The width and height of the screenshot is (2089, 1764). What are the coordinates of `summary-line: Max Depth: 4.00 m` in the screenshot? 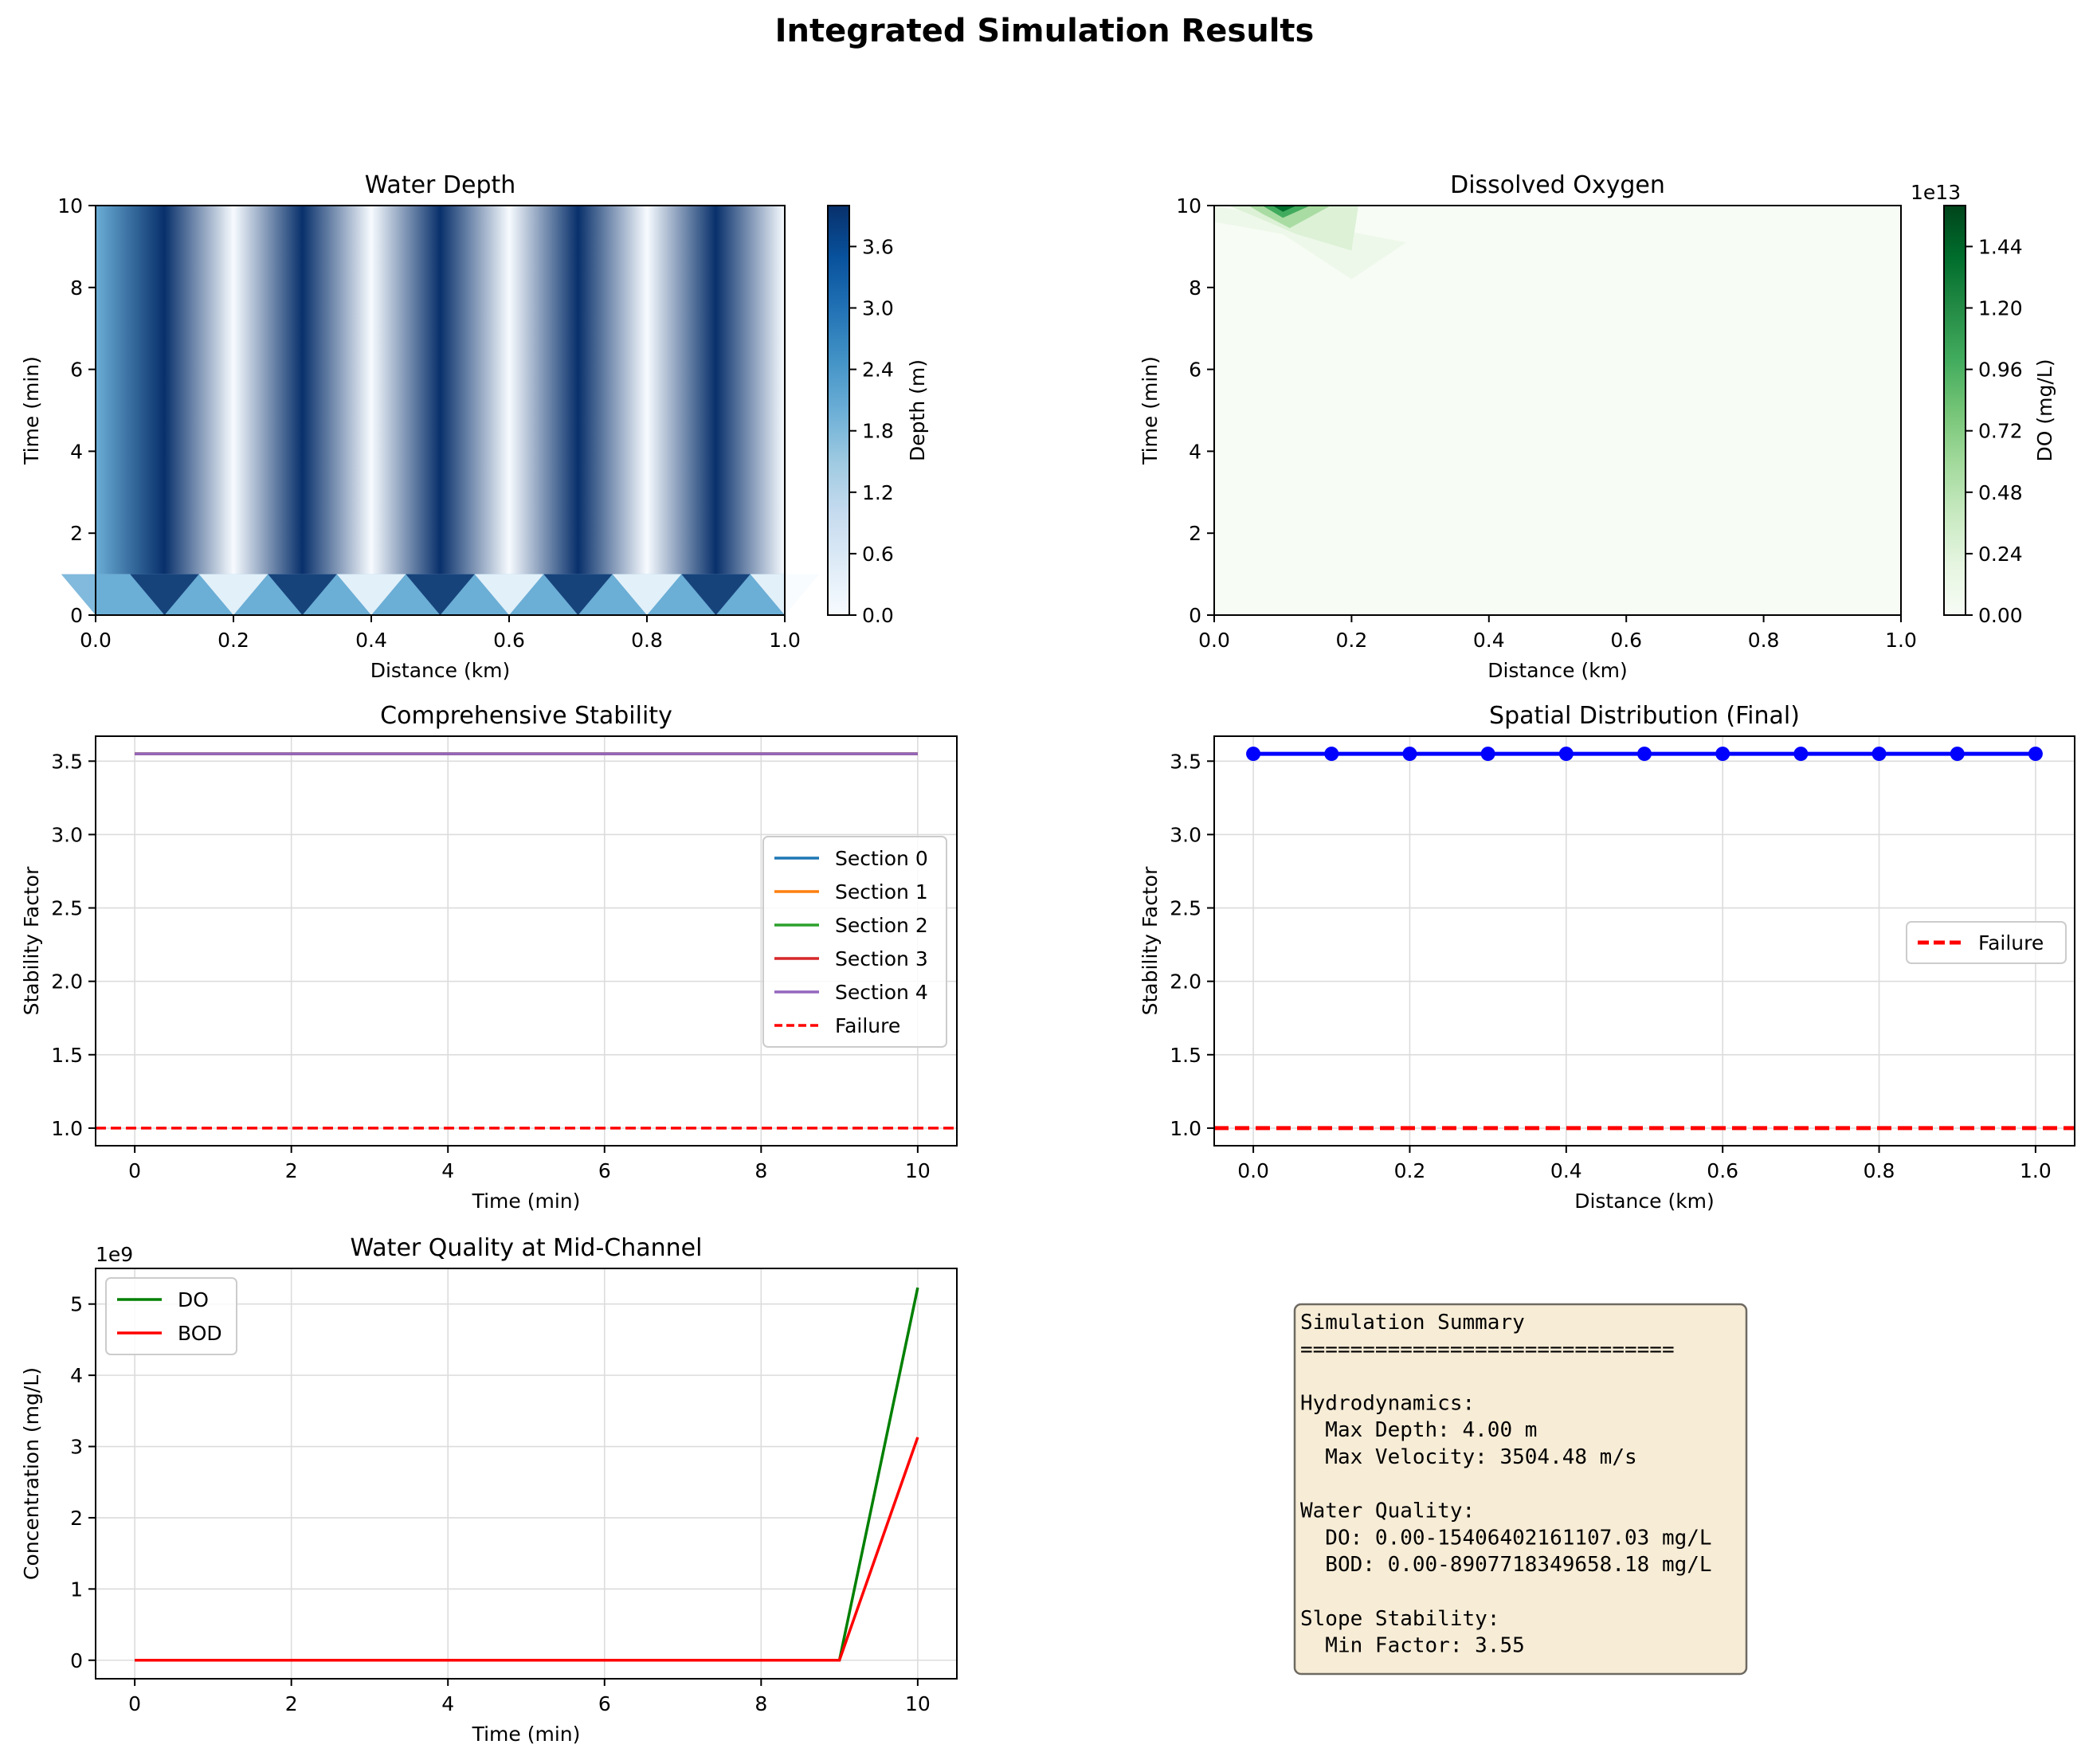 It's located at (1419, 1430).